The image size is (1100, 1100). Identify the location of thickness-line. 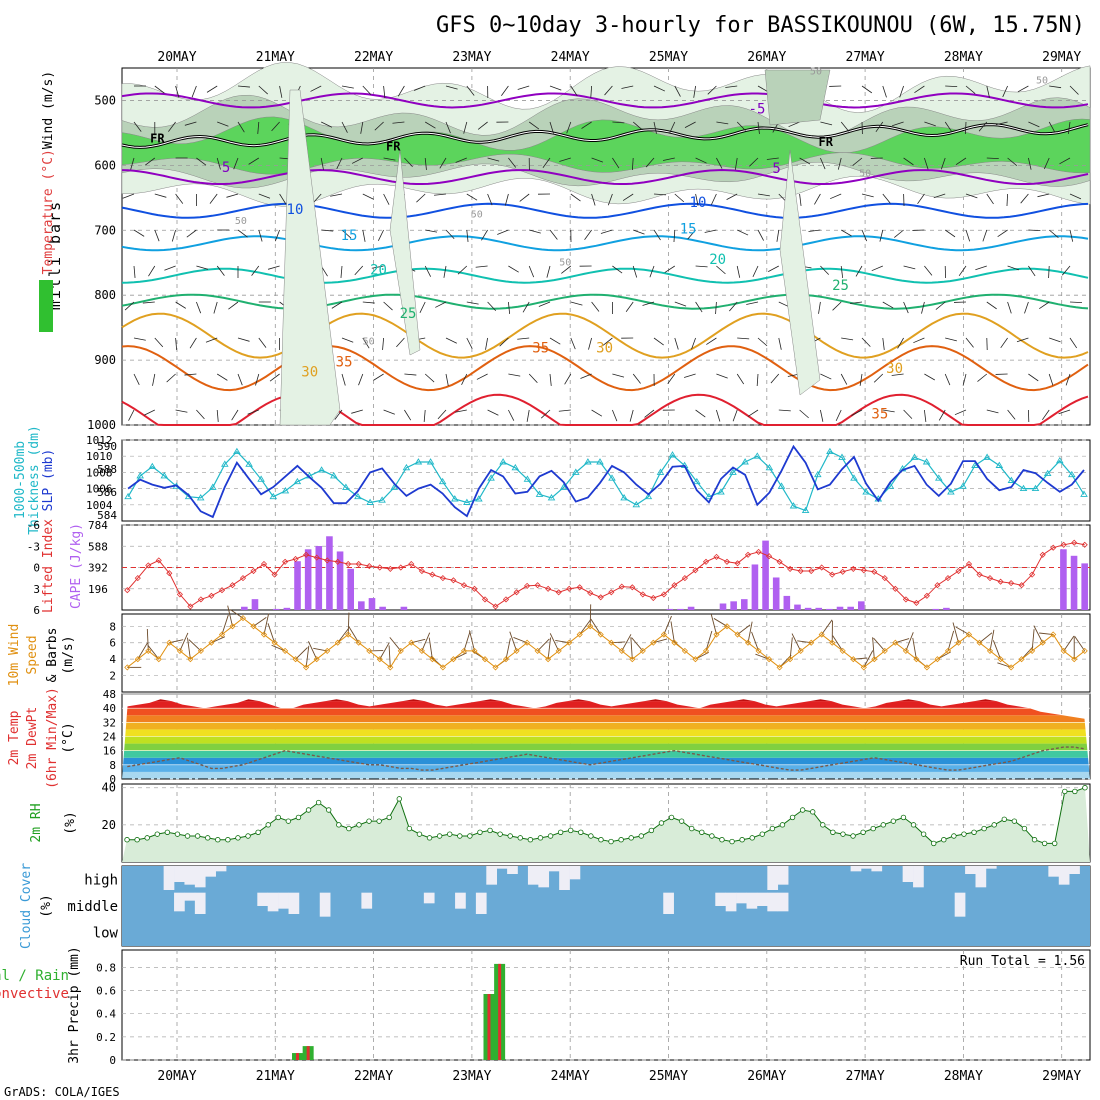
(606, 481).